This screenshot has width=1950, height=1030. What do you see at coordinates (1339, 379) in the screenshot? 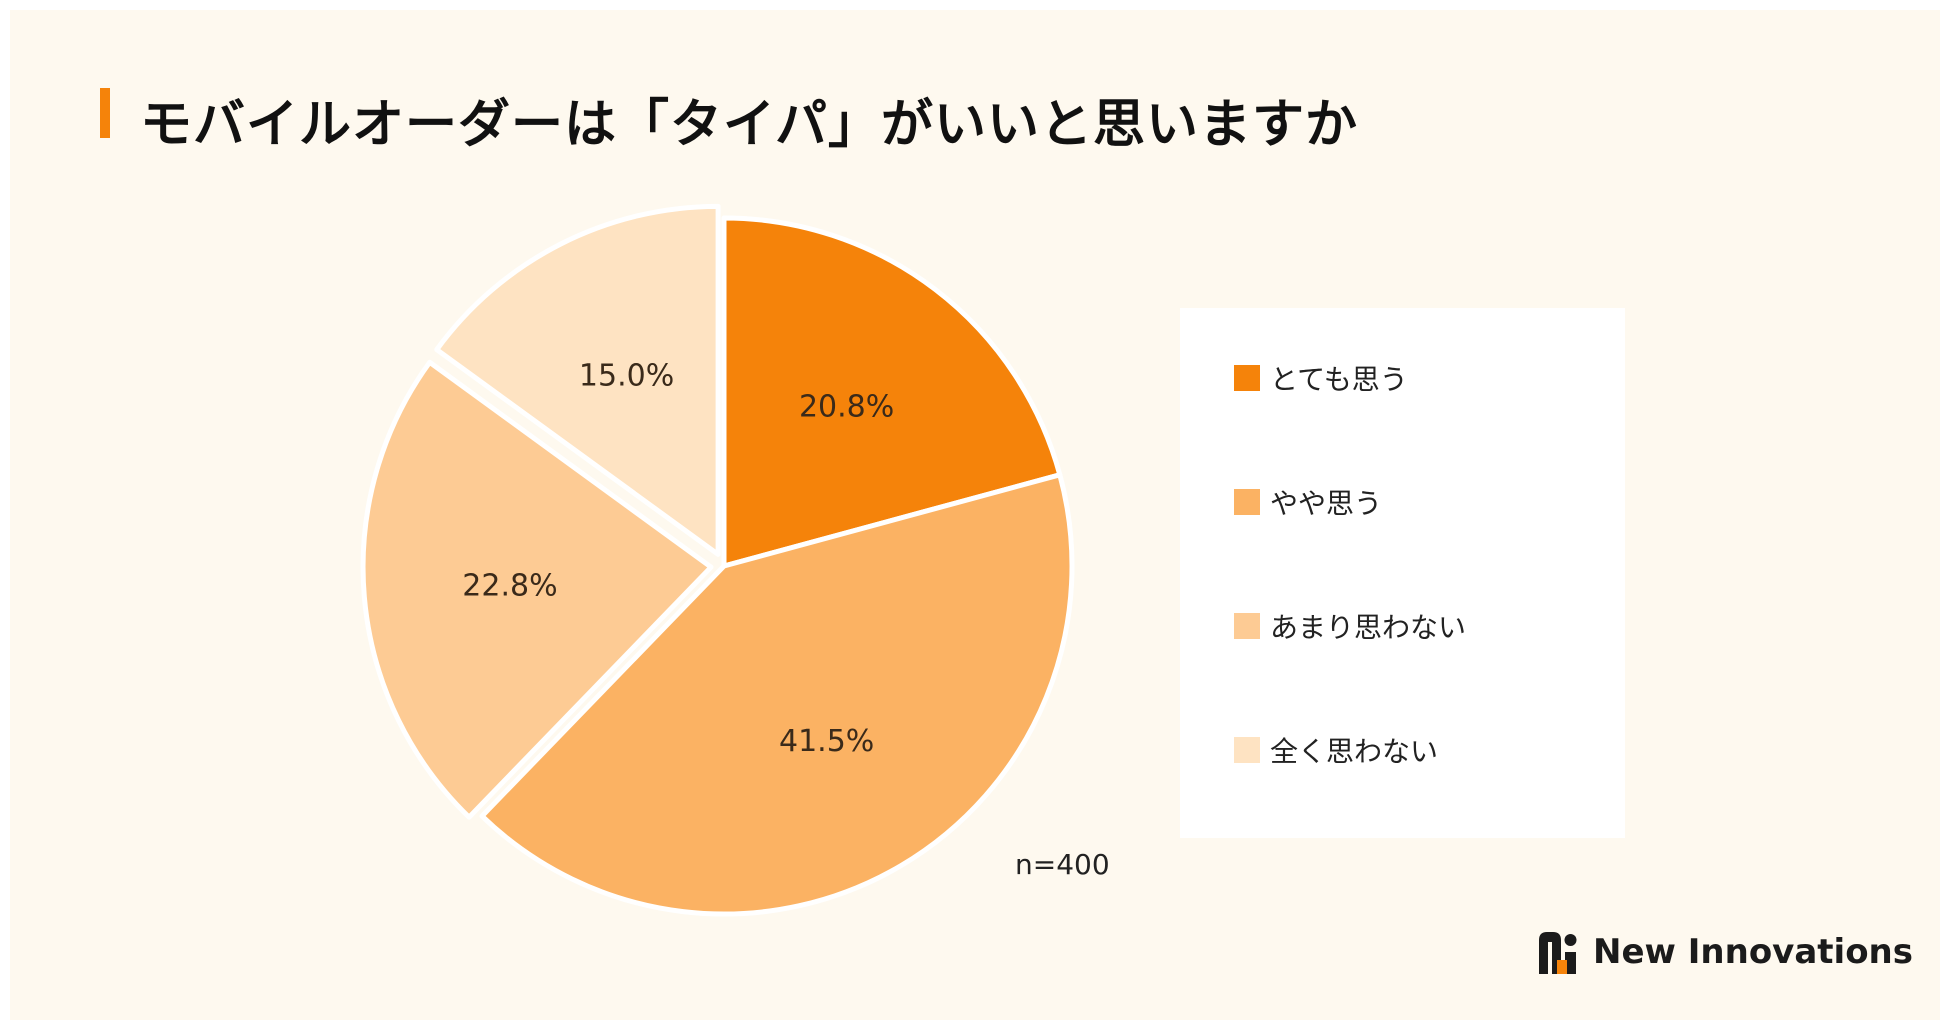
I see `legend-label-0: とても思う` at bounding box center [1339, 379].